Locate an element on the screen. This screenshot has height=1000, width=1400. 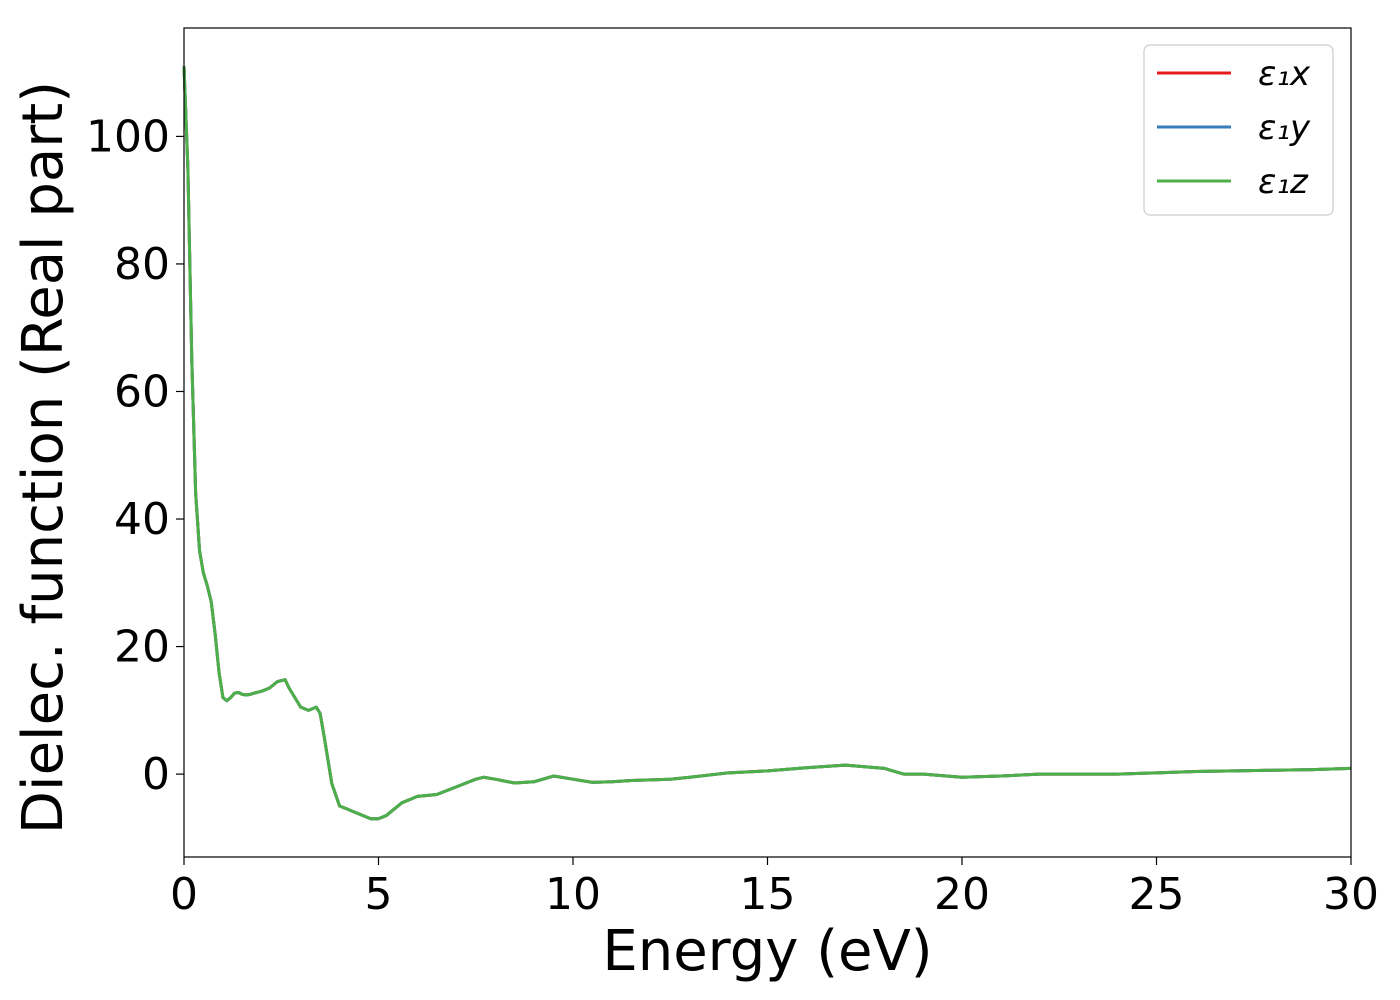
y-tick-label: 20 is located at coordinates (142, 647).